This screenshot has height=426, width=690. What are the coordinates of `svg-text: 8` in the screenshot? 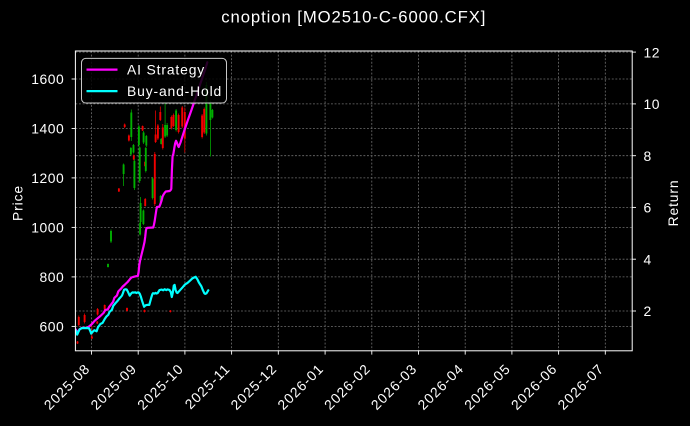 It's located at (648, 156).